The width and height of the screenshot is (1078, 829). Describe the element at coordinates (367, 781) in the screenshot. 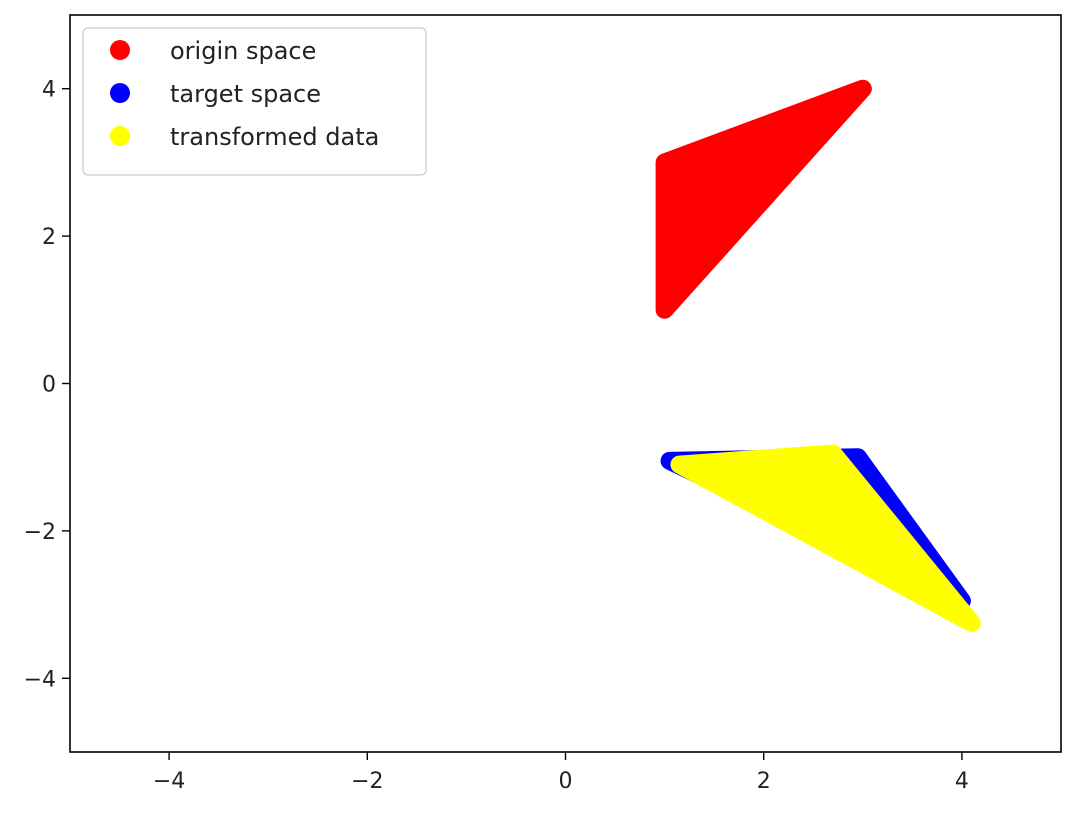

I see `x-tick-label: −2` at that location.